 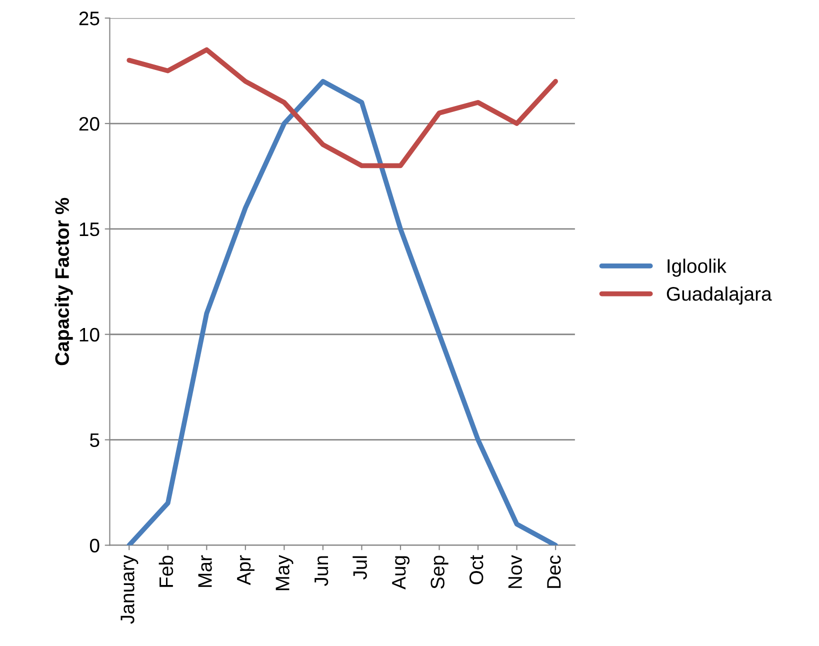 What do you see at coordinates (285, 572) in the screenshot?
I see `x-tick-label: May` at bounding box center [285, 572].